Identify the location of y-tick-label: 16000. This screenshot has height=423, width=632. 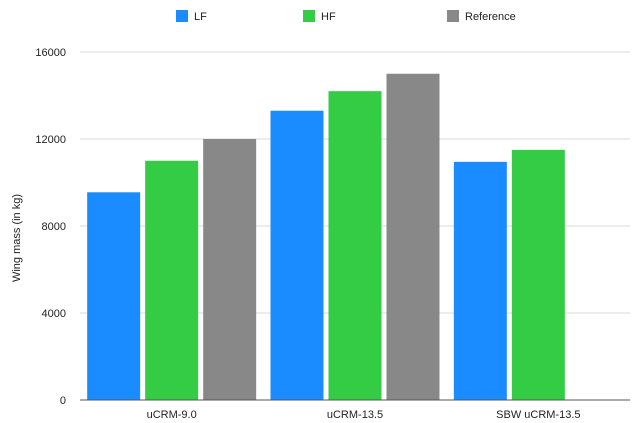
(50, 53).